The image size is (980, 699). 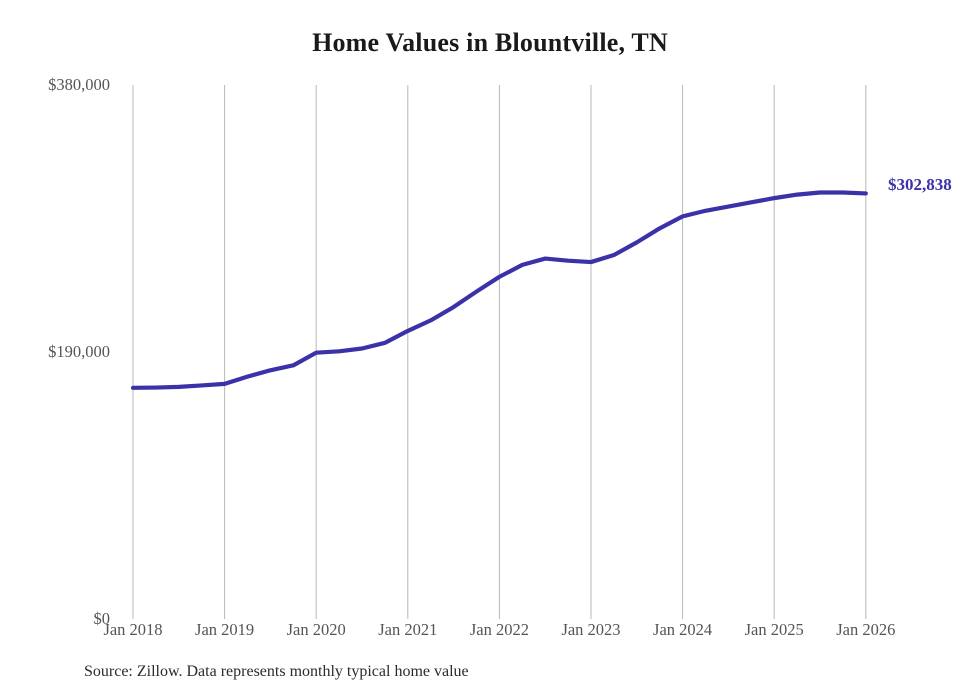 What do you see at coordinates (866, 629) in the screenshot?
I see `x-axis-tick-jan-2026: Jan 2026` at bounding box center [866, 629].